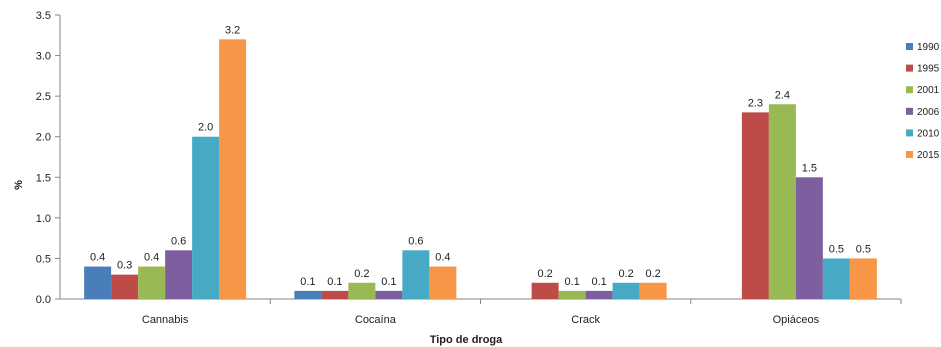 Image resolution: width=941 pixels, height=347 pixels. Describe the element at coordinates (909, 68) in the screenshot. I see `legend-swatch-1995` at that location.